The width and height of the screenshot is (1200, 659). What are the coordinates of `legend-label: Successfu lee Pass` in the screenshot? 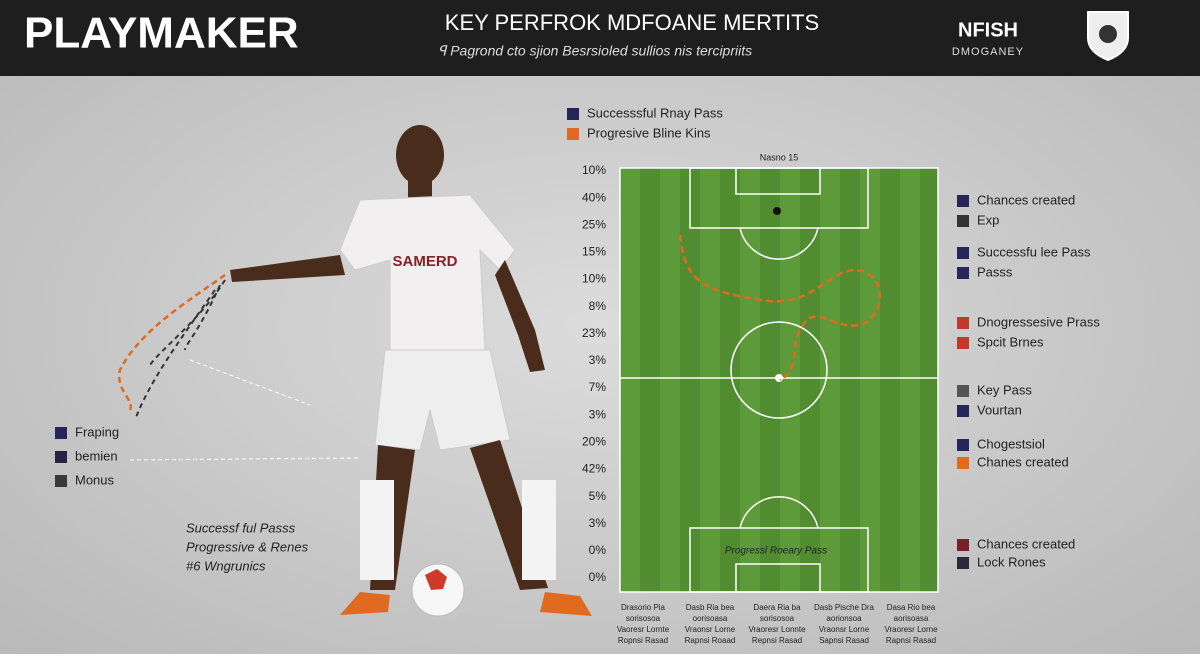 It's located at (1034, 251).